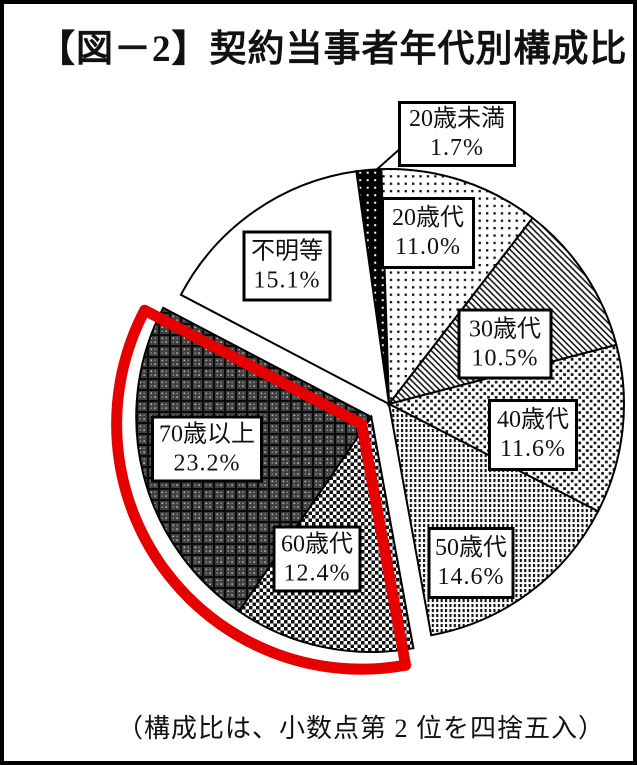 The height and width of the screenshot is (765, 637). What do you see at coordinates (457, 134) in the screenshot?
I see `slice-label-box-0: 20歳未満 1.7%` at bounding box center [457, 134].